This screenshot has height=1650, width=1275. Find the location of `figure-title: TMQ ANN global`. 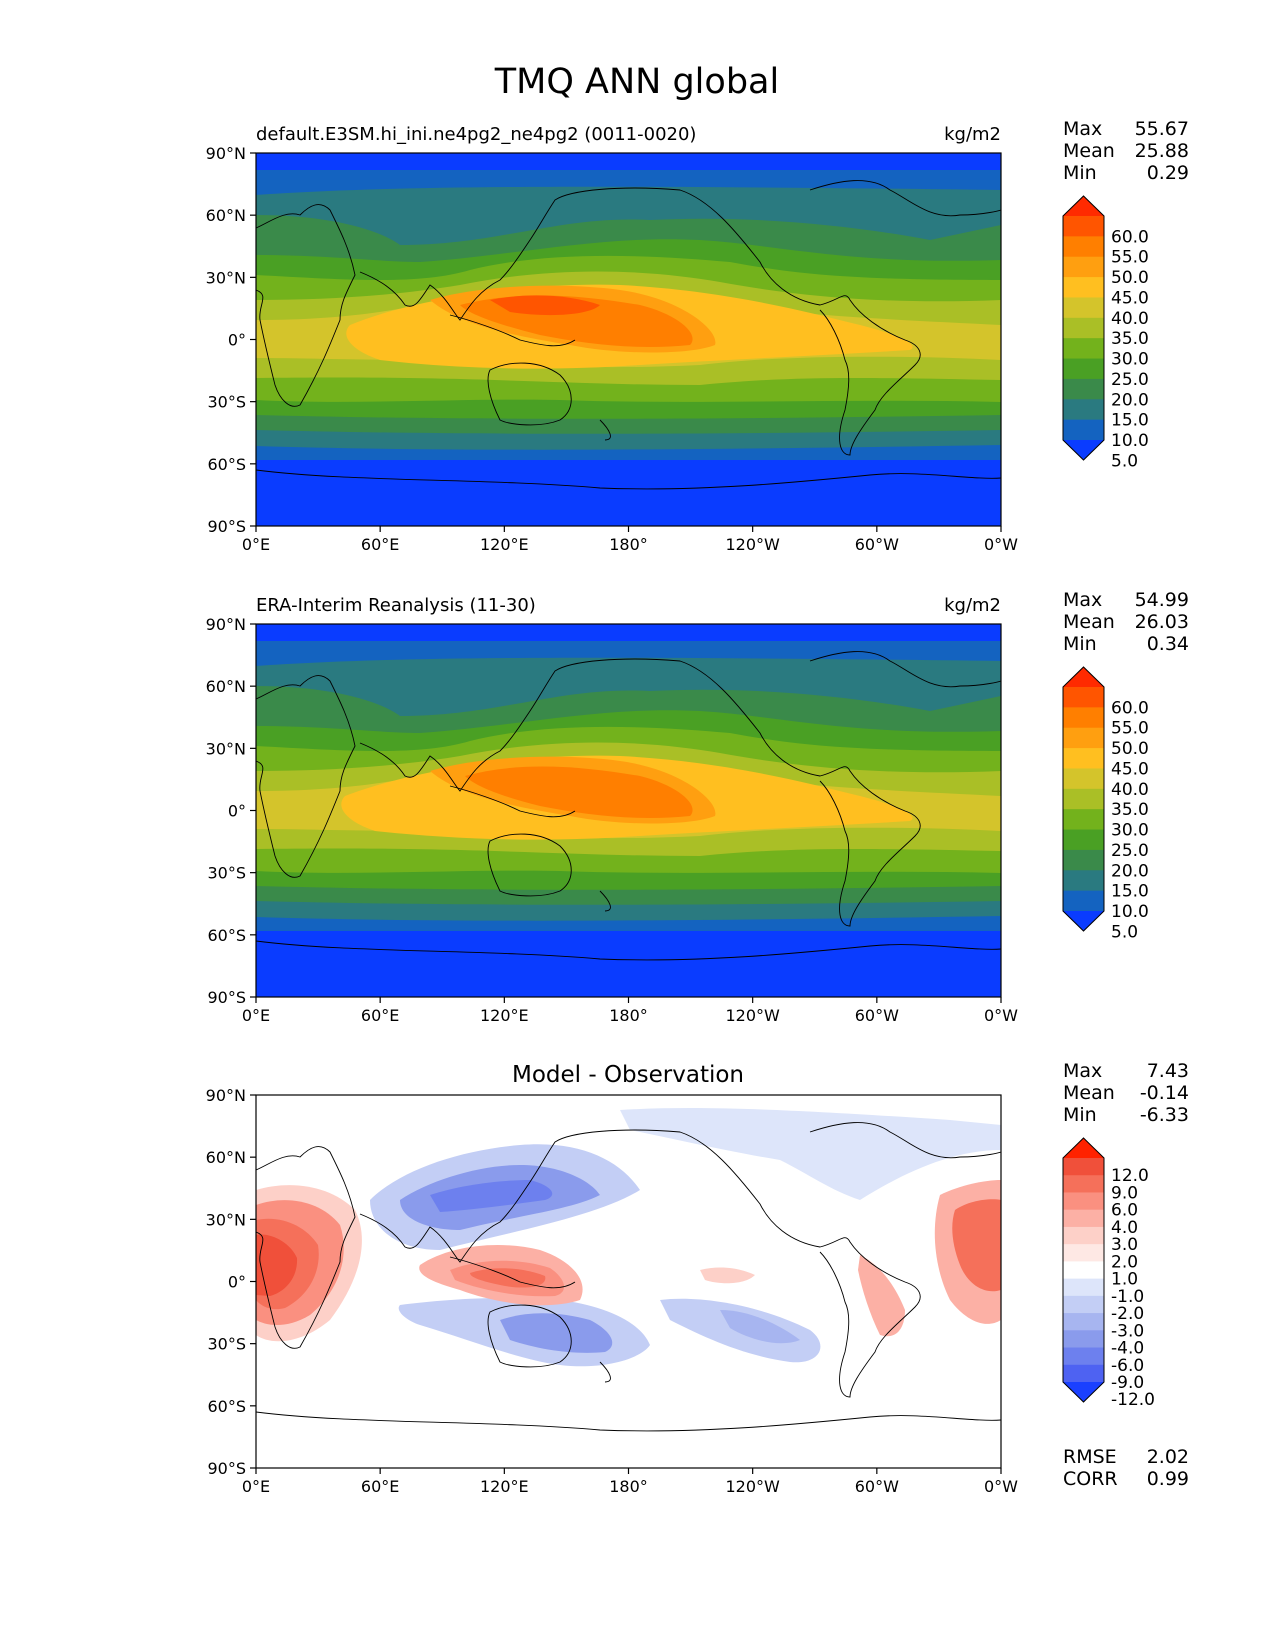

figure-title: TMQ ANN global is located at coordinates (636, 82).